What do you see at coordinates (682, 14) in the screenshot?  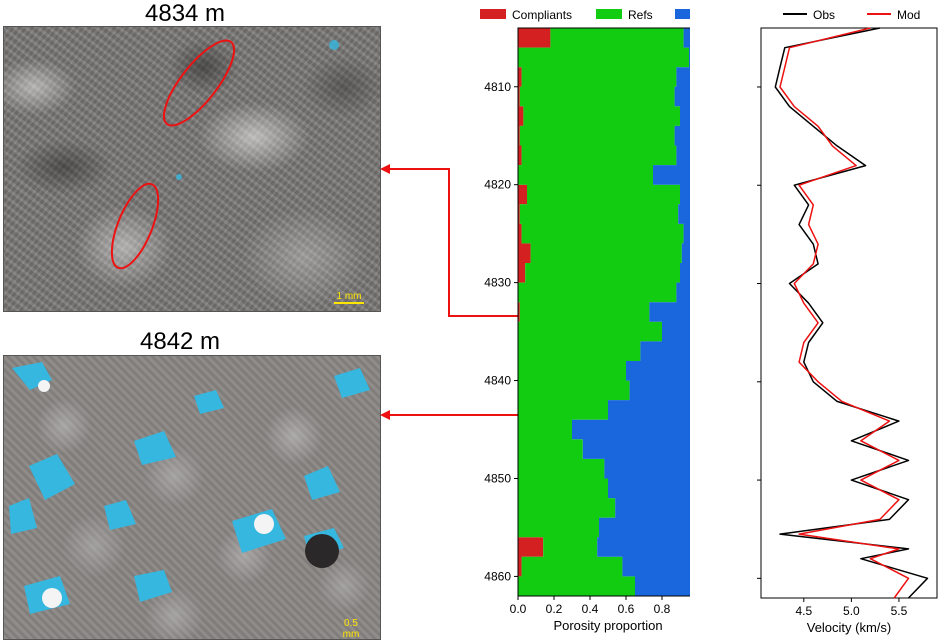 I see `legend-swatch-stiffs` at bounding box center [682, 14].